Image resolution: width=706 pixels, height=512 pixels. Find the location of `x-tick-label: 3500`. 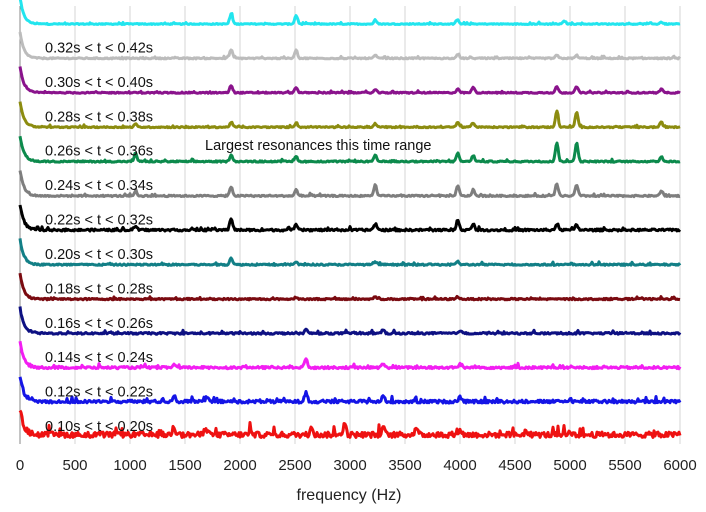

x-tick-label: 3500 is located at coordinates (404, 465).